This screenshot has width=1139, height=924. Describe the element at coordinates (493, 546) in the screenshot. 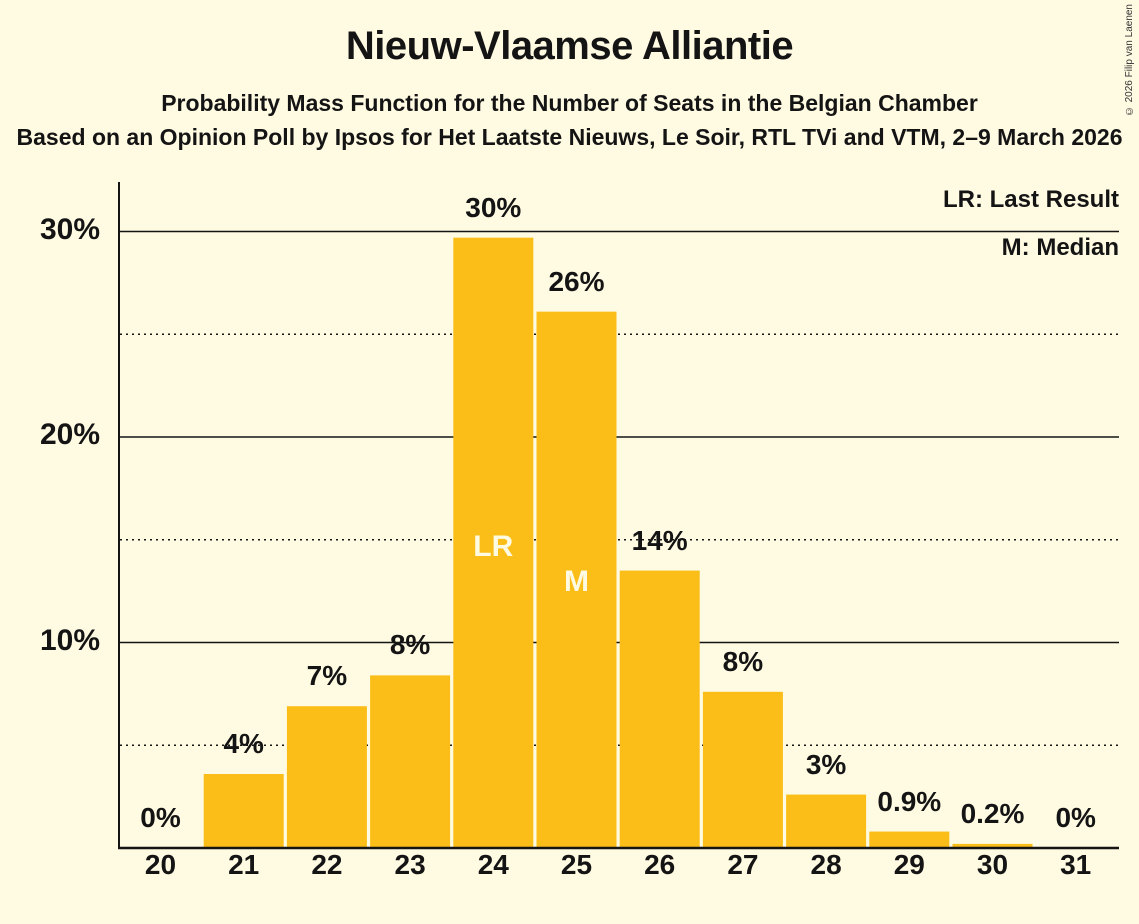

I see `last-result-marker: LR` at that location.